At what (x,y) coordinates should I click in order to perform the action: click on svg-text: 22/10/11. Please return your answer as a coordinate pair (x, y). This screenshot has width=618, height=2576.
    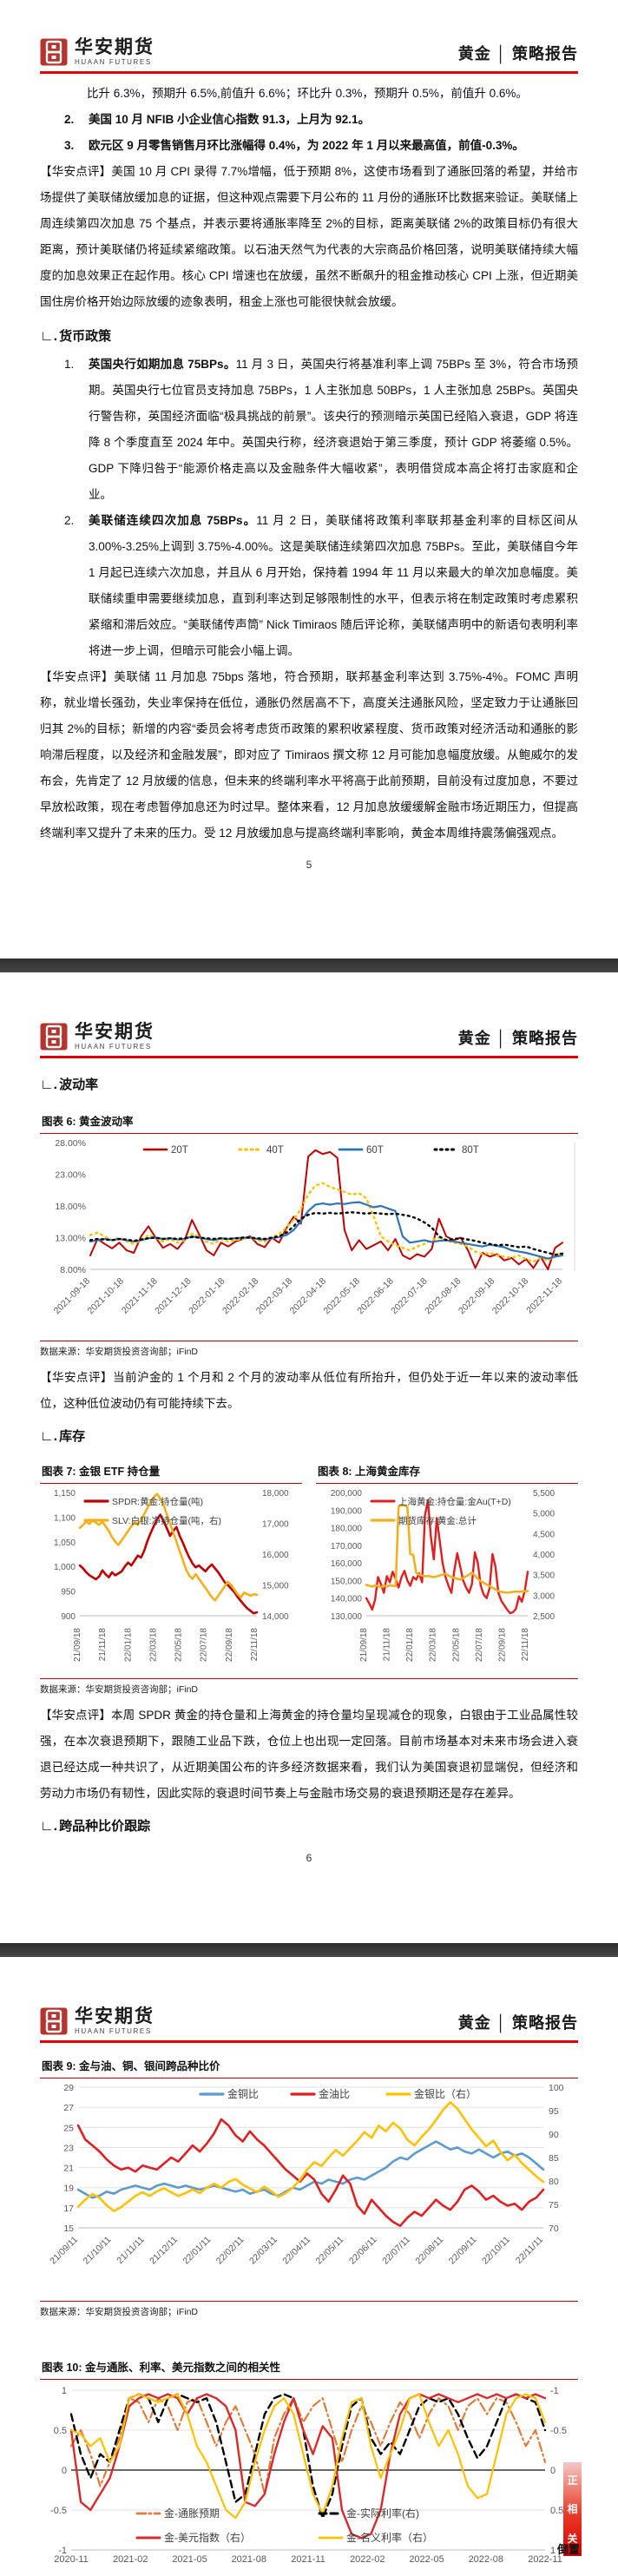
    Looking at the image, I should click on (496, 2251).